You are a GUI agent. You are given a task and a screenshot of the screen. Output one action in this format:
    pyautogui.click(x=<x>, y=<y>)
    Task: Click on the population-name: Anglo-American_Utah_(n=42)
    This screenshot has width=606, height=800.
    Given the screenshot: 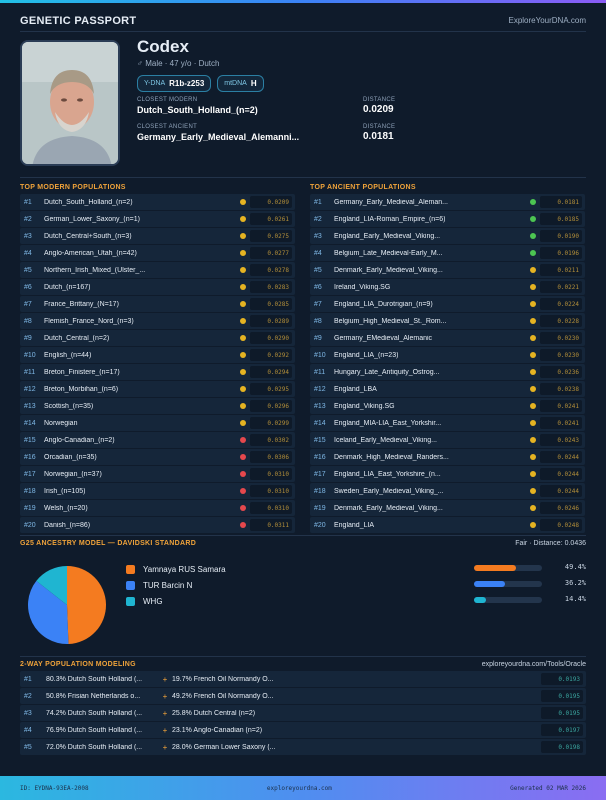 What is the action you would take?
    pyautogui.click(x=90, y=253)
    